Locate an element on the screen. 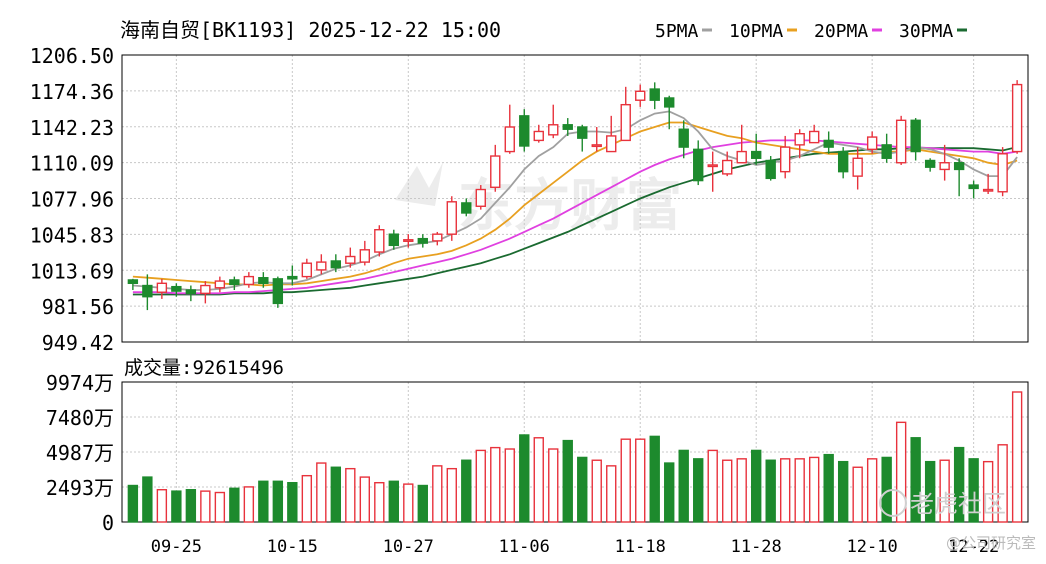  price-tick-label: 1206.50 is located at coordinates (72, 56).